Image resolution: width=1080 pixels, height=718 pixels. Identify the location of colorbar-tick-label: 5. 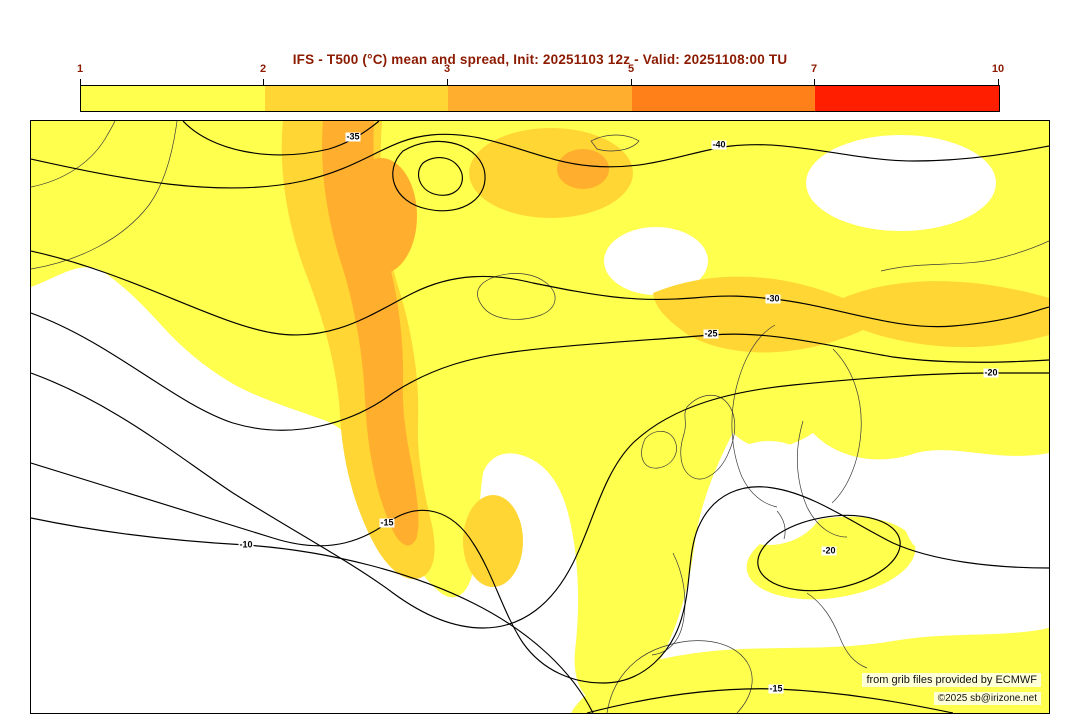
(631, 69).